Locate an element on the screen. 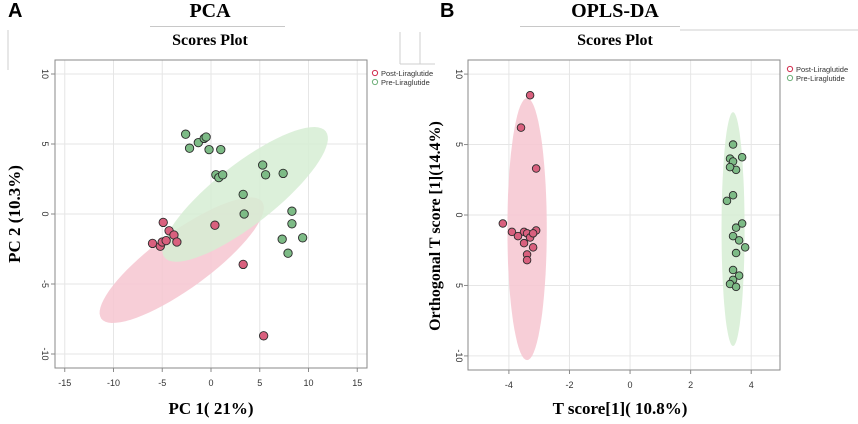  panel-a-x-axis-label: PC 1( 21%) is located at coordinates (211, 408).